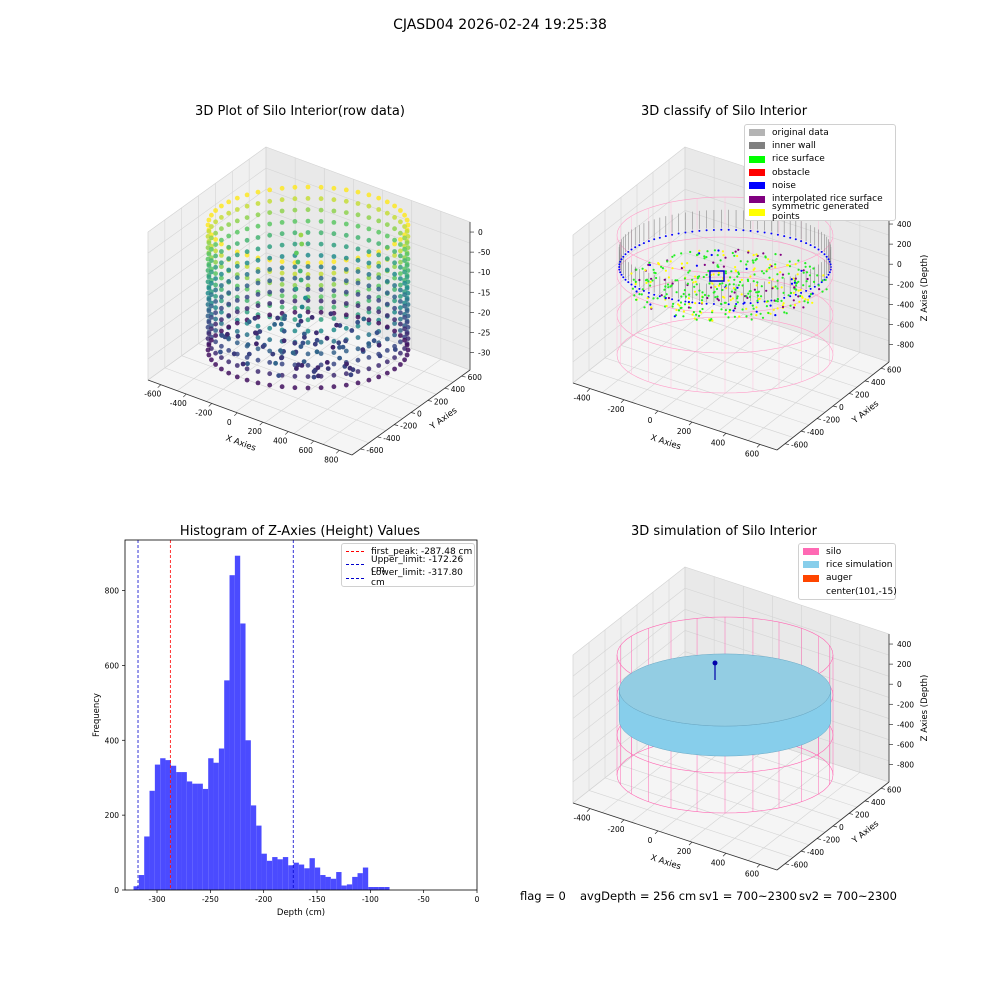 This screenshot has width=1000, height=1000. Describe the element at coordinates (543, 896) in the screenshot. I see `flag-text: flag = 0` at that location.